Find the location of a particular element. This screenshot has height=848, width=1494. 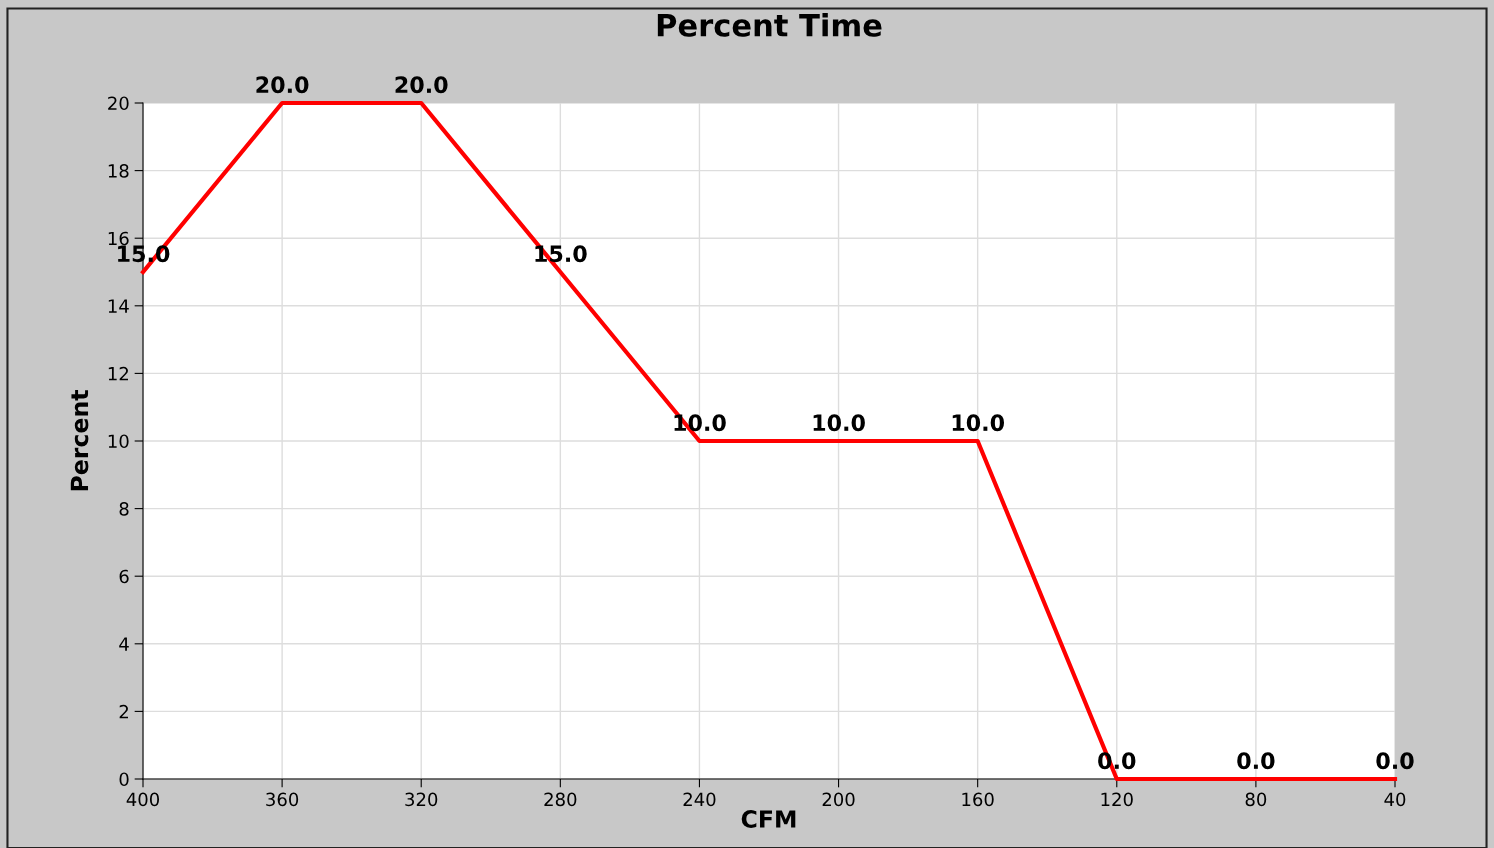

x-tick-label: 240 is located at coordinates (699, 799).